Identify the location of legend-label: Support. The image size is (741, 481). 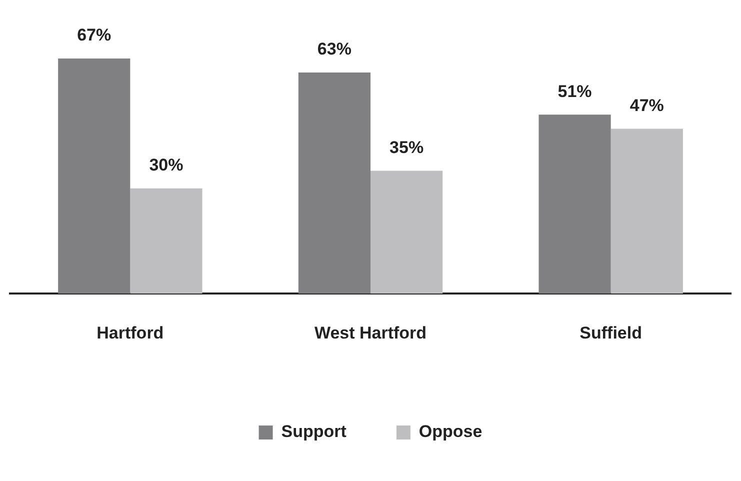
(314, 432).